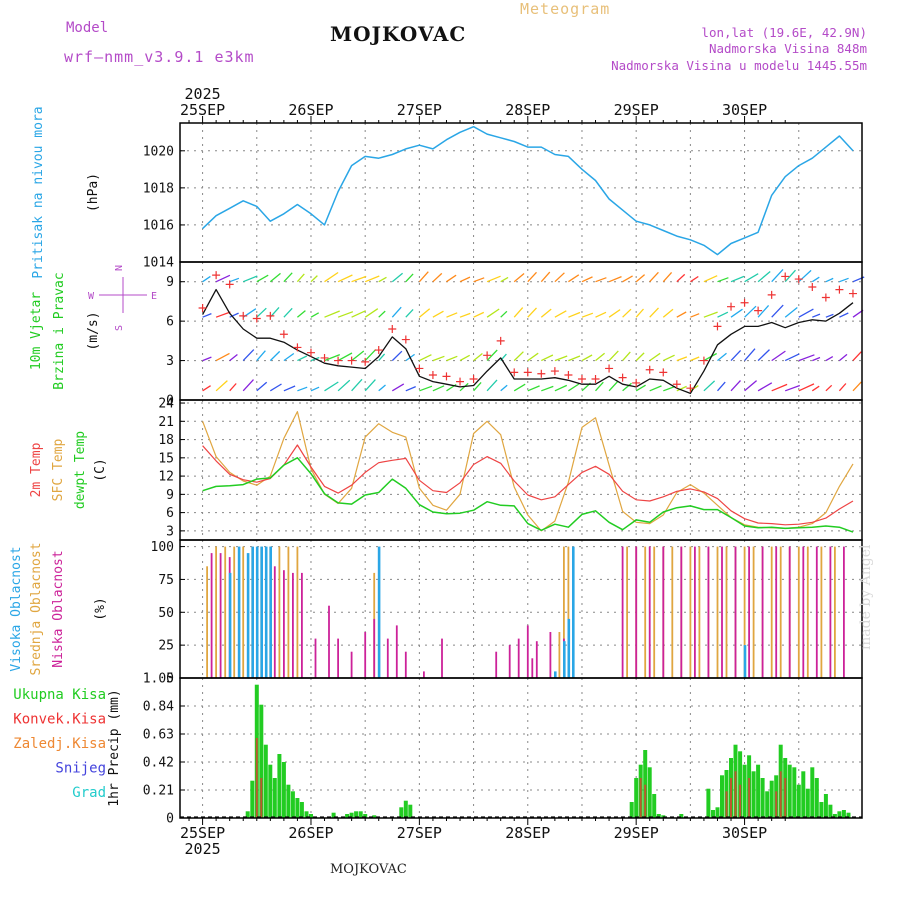 This screenshot has width=900, height=900. What do you see at coordinates (784, 32) in the screenshot?
I see `lonlat-label: lon,lat (19.6E, 42.9N)` at bounding box center [784, 32].